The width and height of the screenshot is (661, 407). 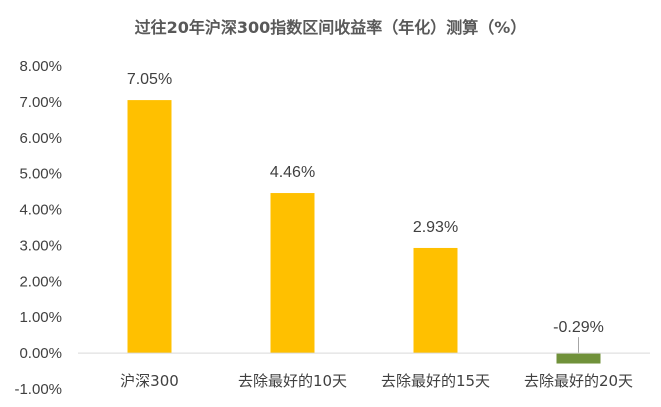 What do you see at coordinates (435, 227) in the screenshot?
I see `data-label: 2.93%` at bounding box center [435, 227].